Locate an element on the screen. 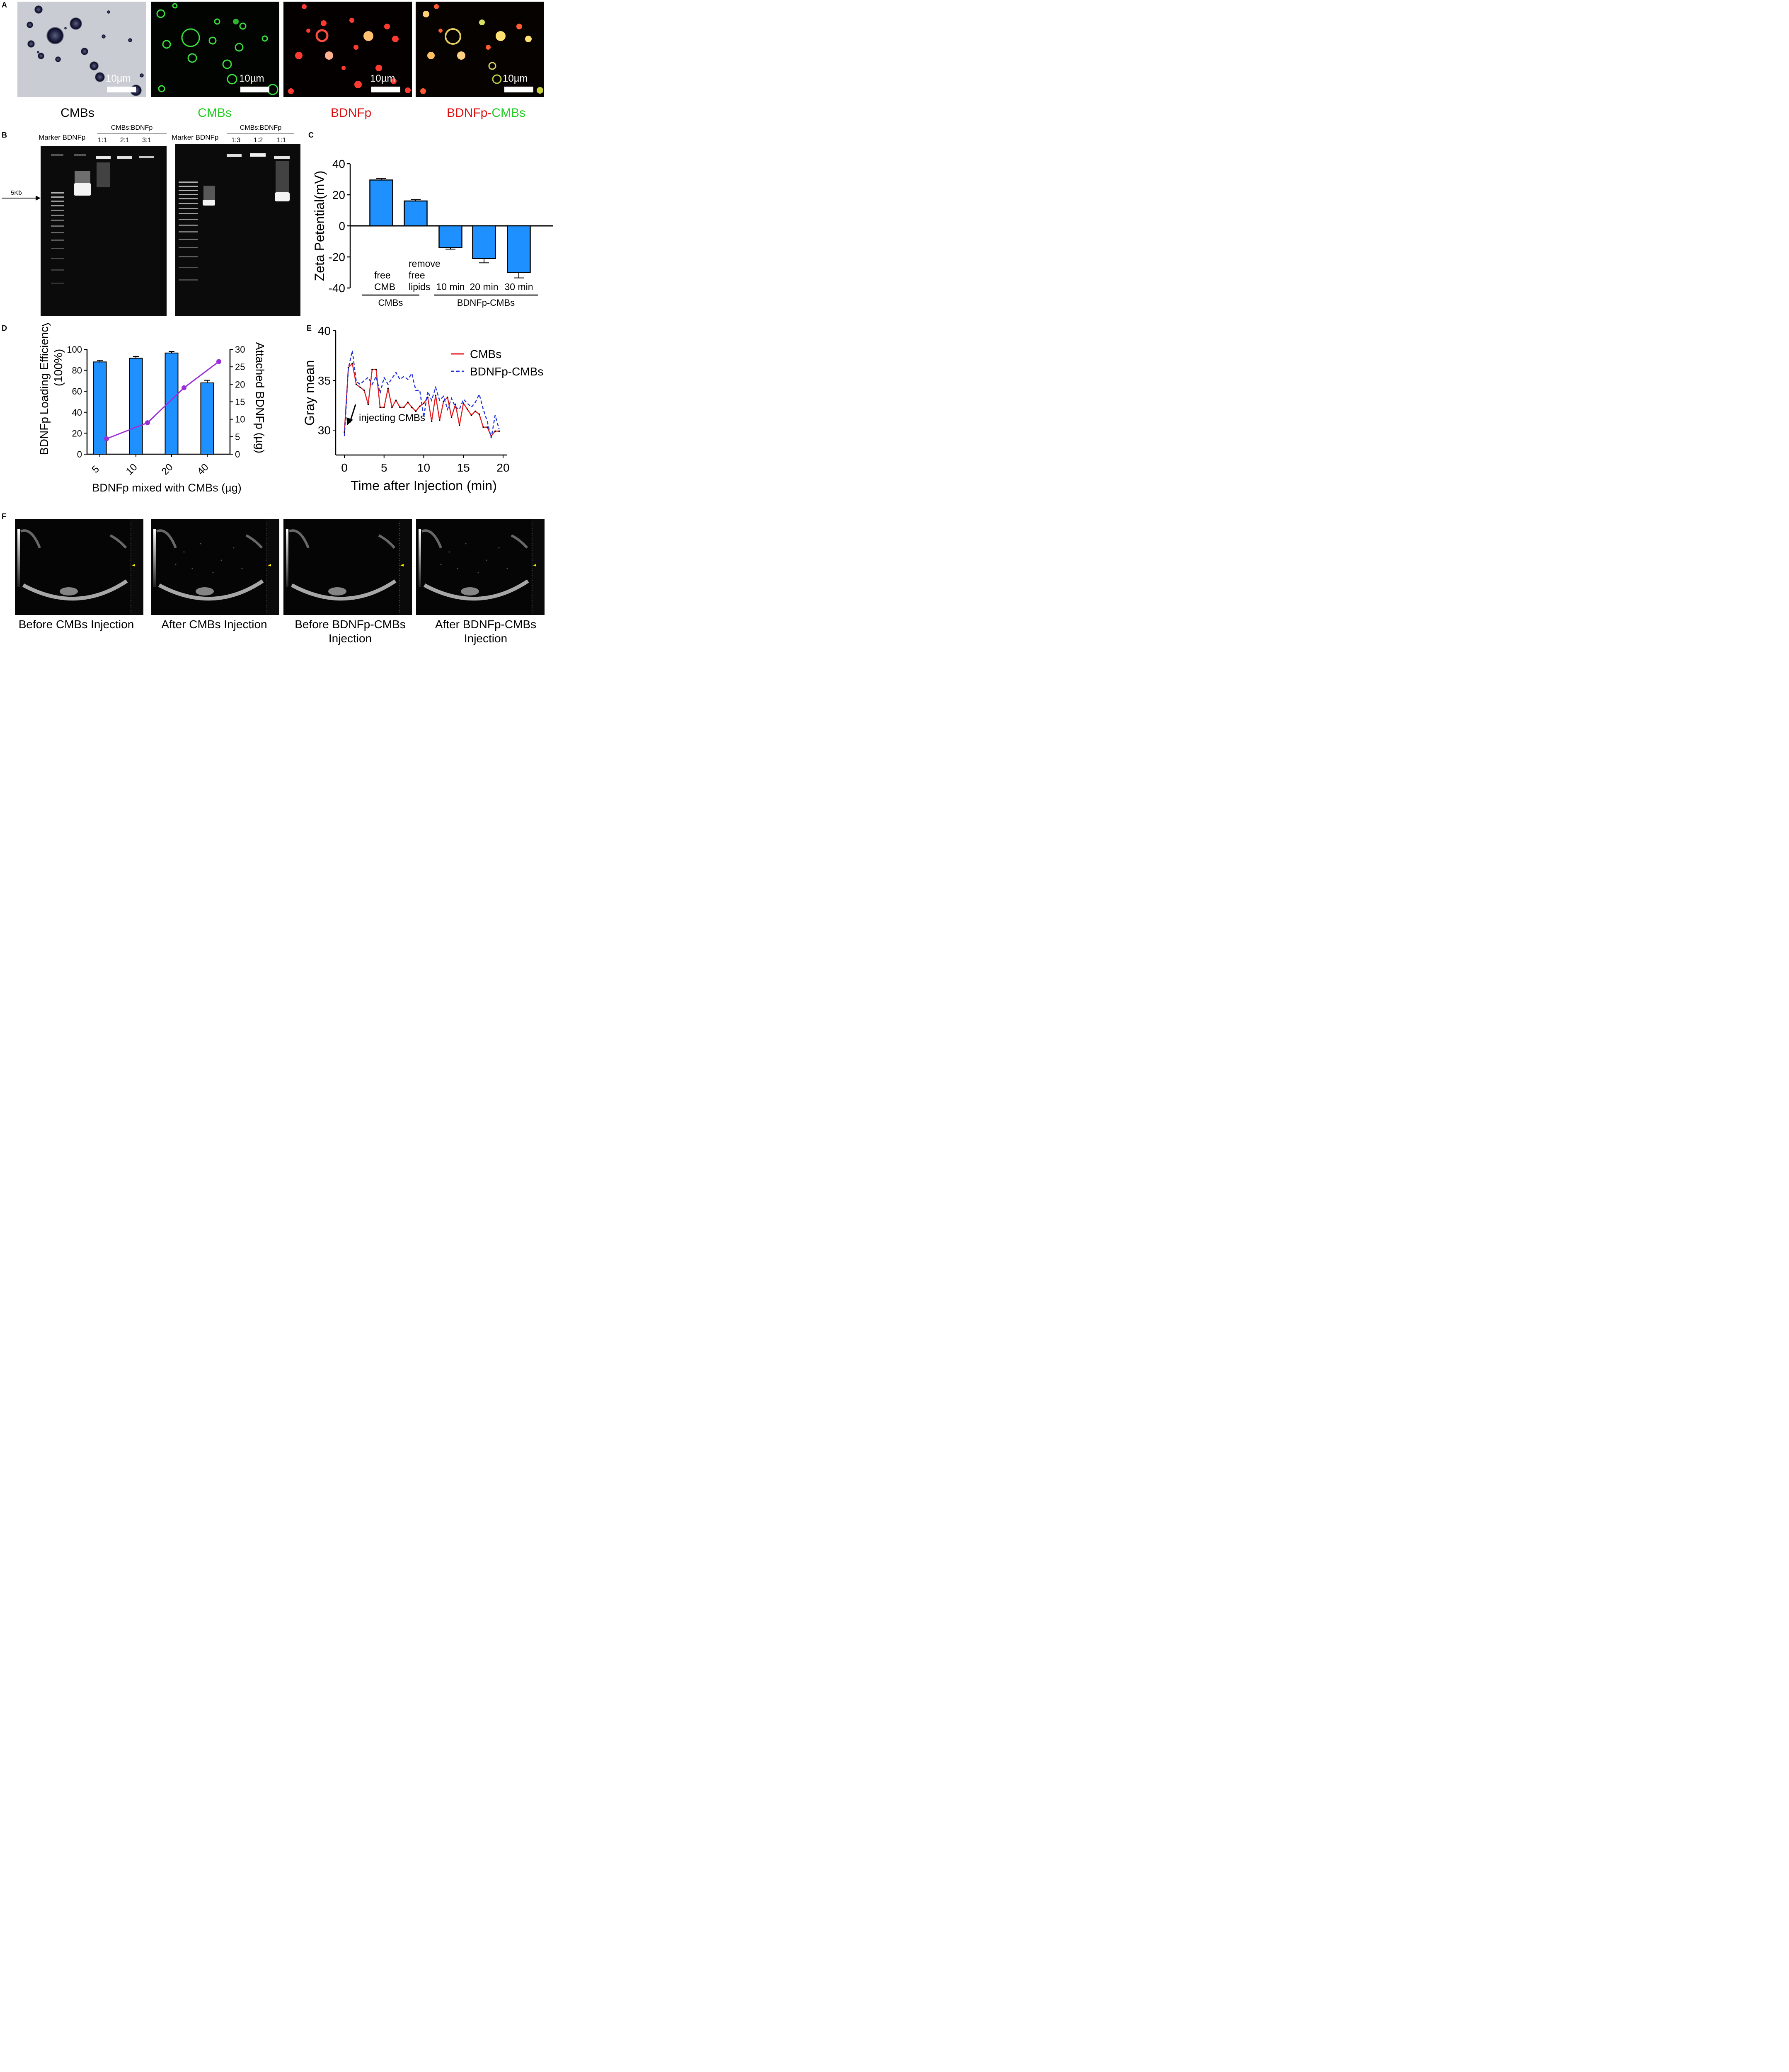  panel-label-e: E is located at coordinates (309, 328).